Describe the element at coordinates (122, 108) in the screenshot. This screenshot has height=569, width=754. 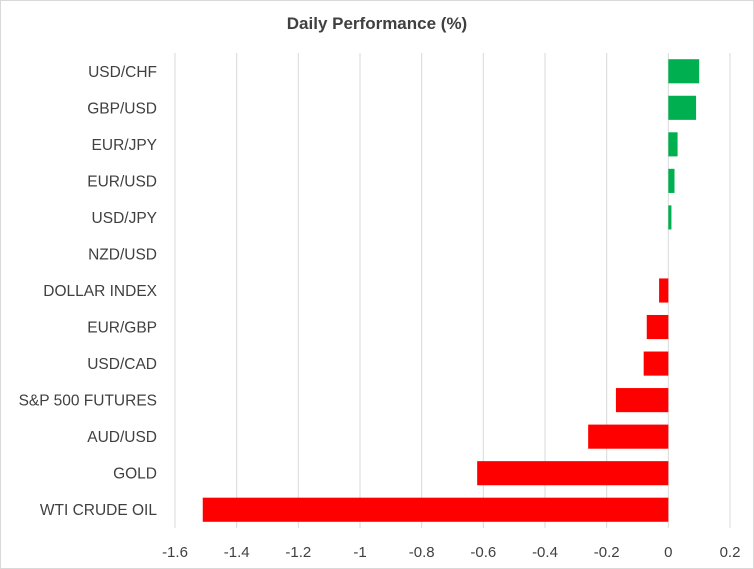
I see `category-label-gbp-usd: GBP/USD` at that location.